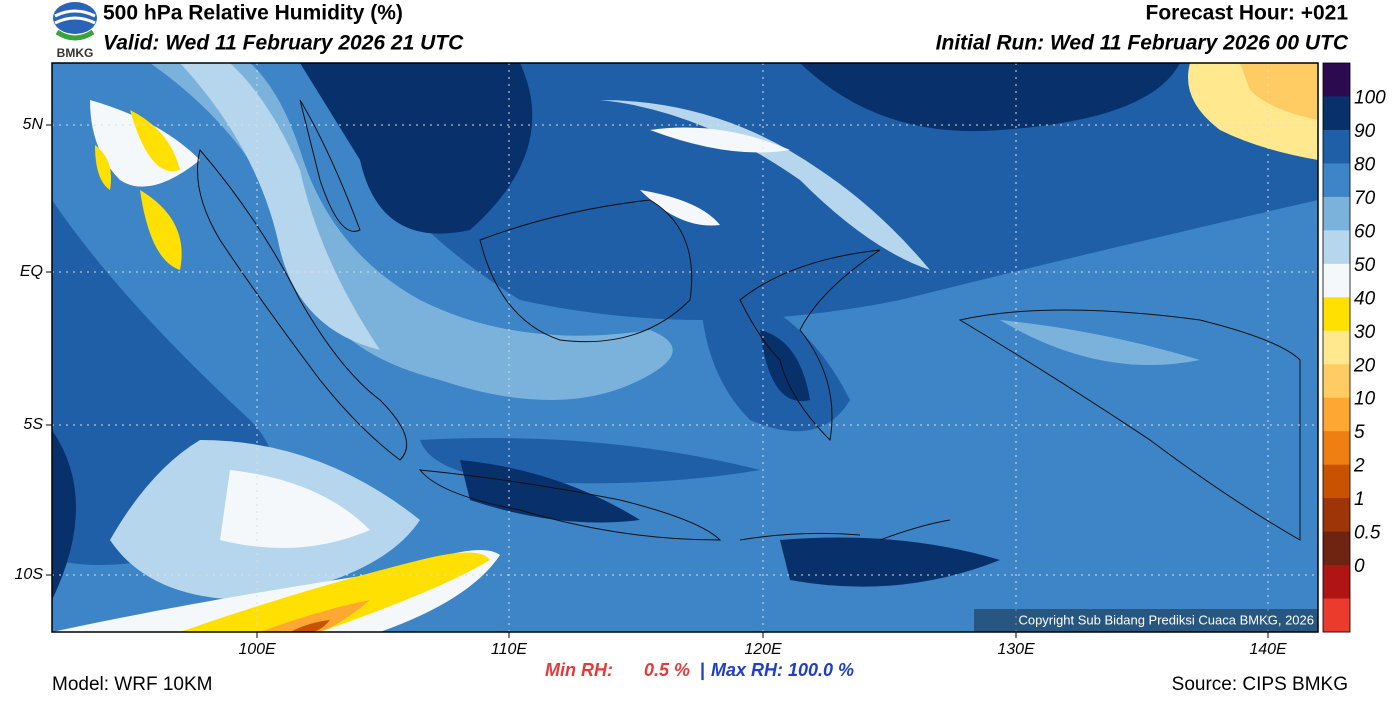  What do you see at coordinates (1365, 332) in the screenshot?
I see `colorbar-label: 30` at bounding box center [1365, 332].